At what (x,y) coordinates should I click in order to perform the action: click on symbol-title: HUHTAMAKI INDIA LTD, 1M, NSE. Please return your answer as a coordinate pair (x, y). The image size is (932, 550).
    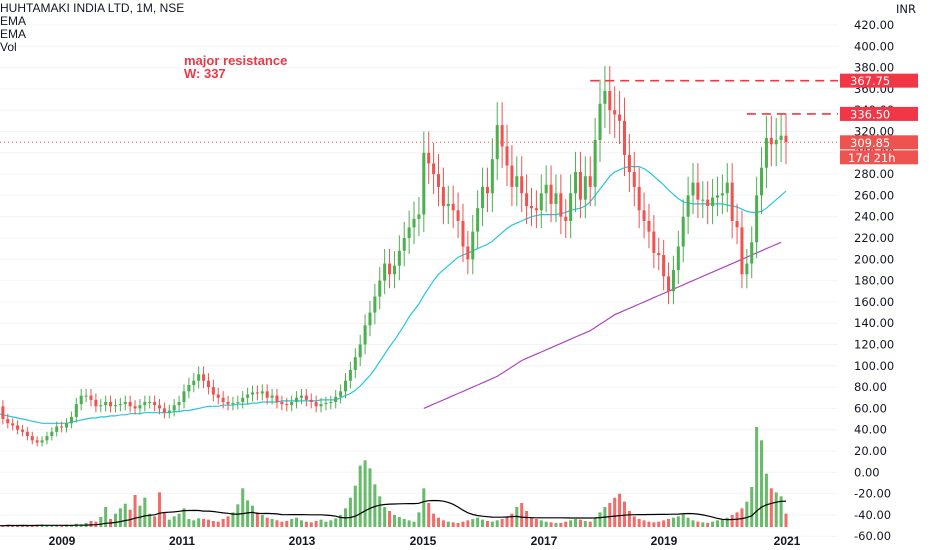
    Looking at the image, I should click on (92, 8).